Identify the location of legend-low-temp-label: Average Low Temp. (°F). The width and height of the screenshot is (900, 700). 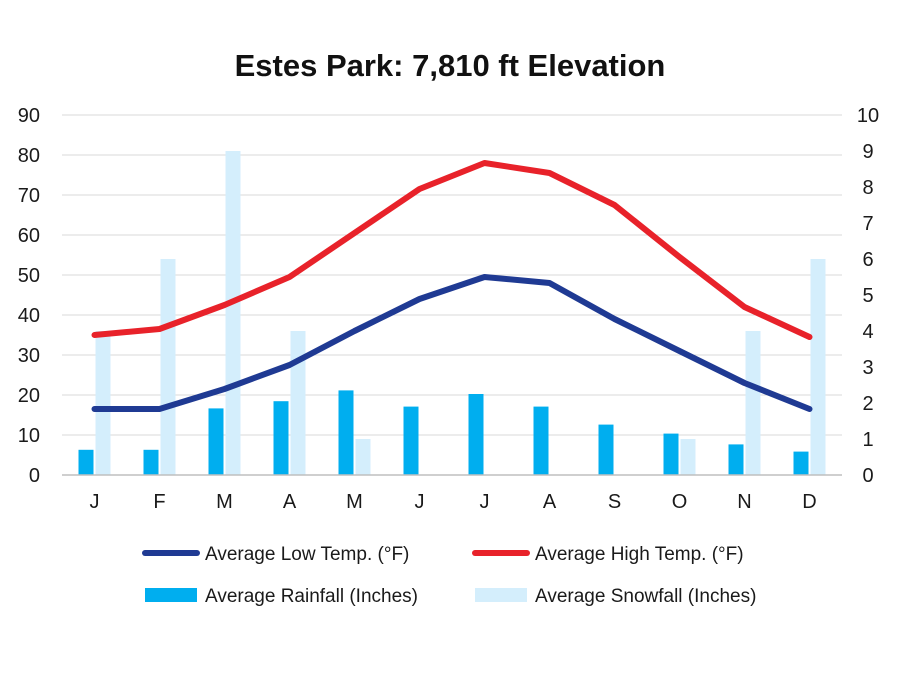
(307, 554).